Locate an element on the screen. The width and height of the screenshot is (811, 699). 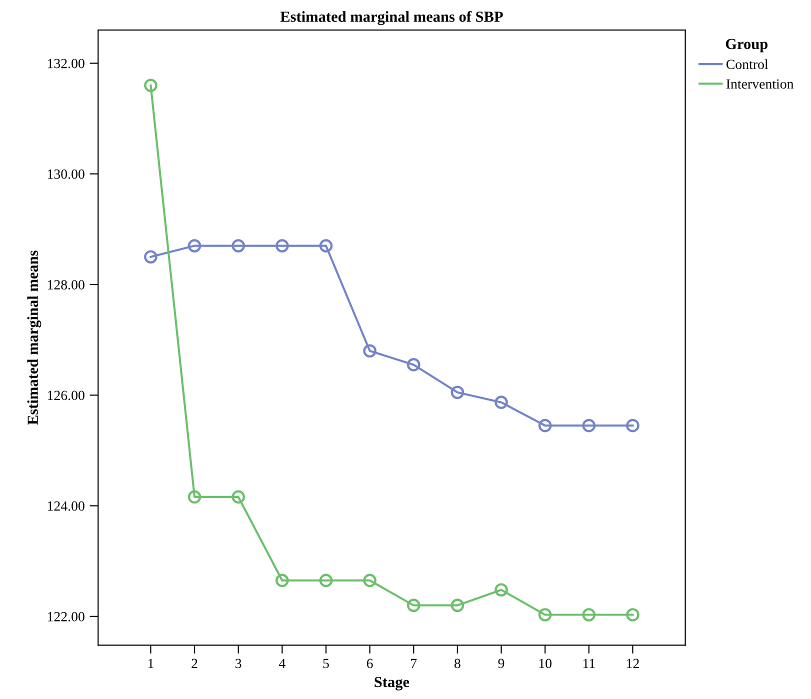
x-tick-label: 8 is located at coordinates (457, 663).